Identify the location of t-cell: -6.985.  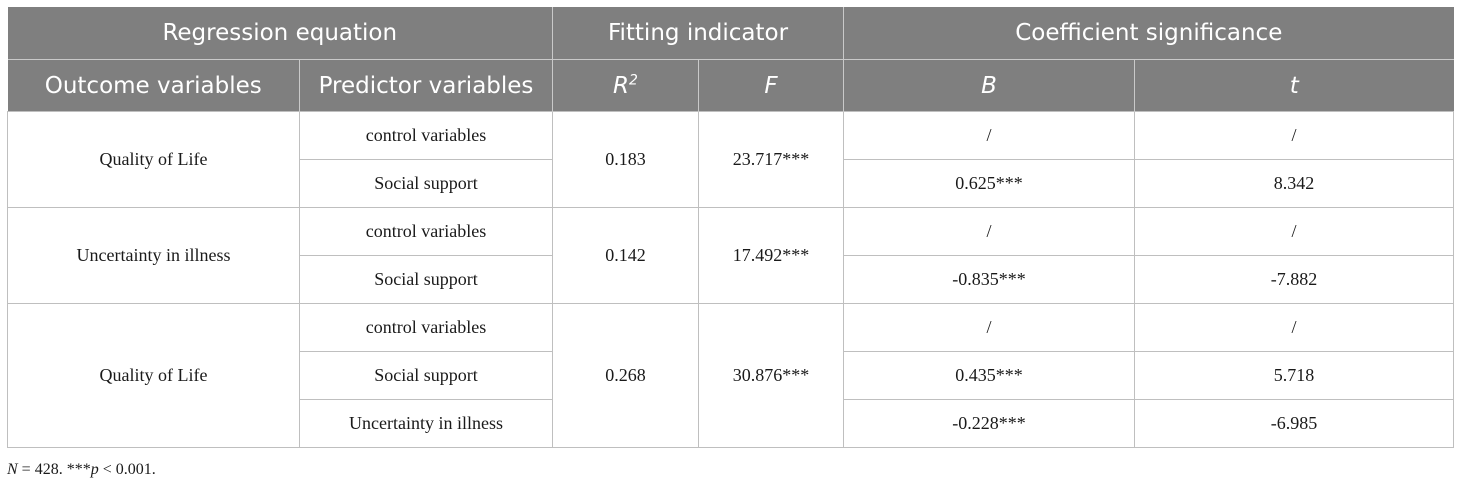
(1294, 423).